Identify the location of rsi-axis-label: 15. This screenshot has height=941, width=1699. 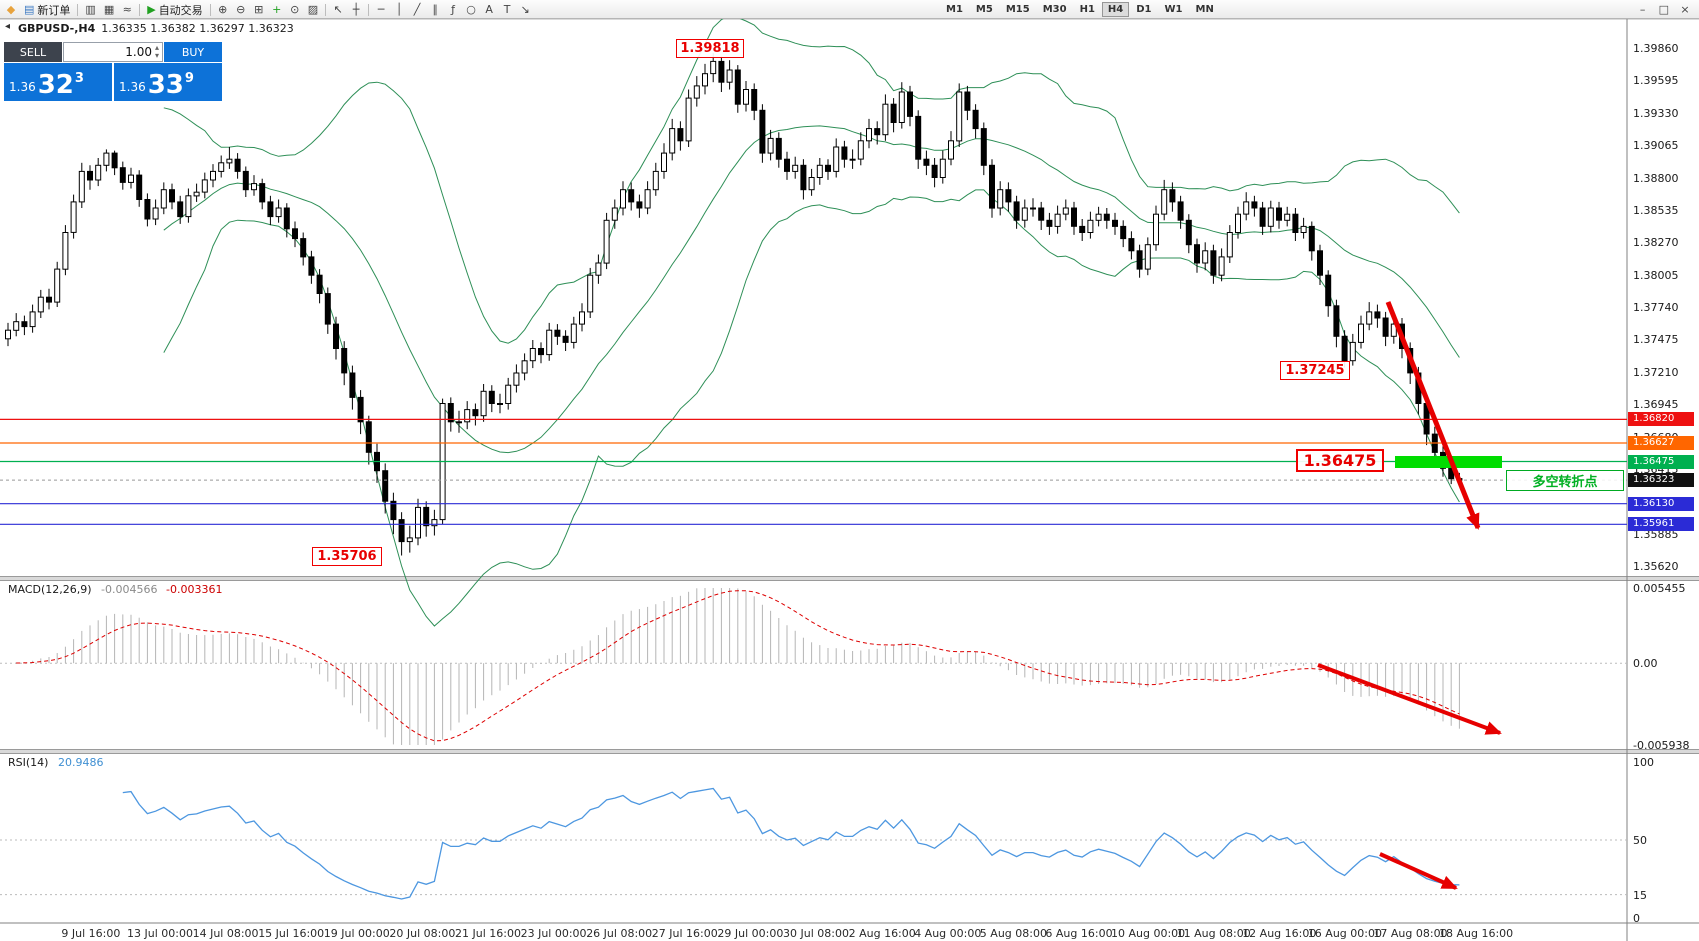
(1640, 895).